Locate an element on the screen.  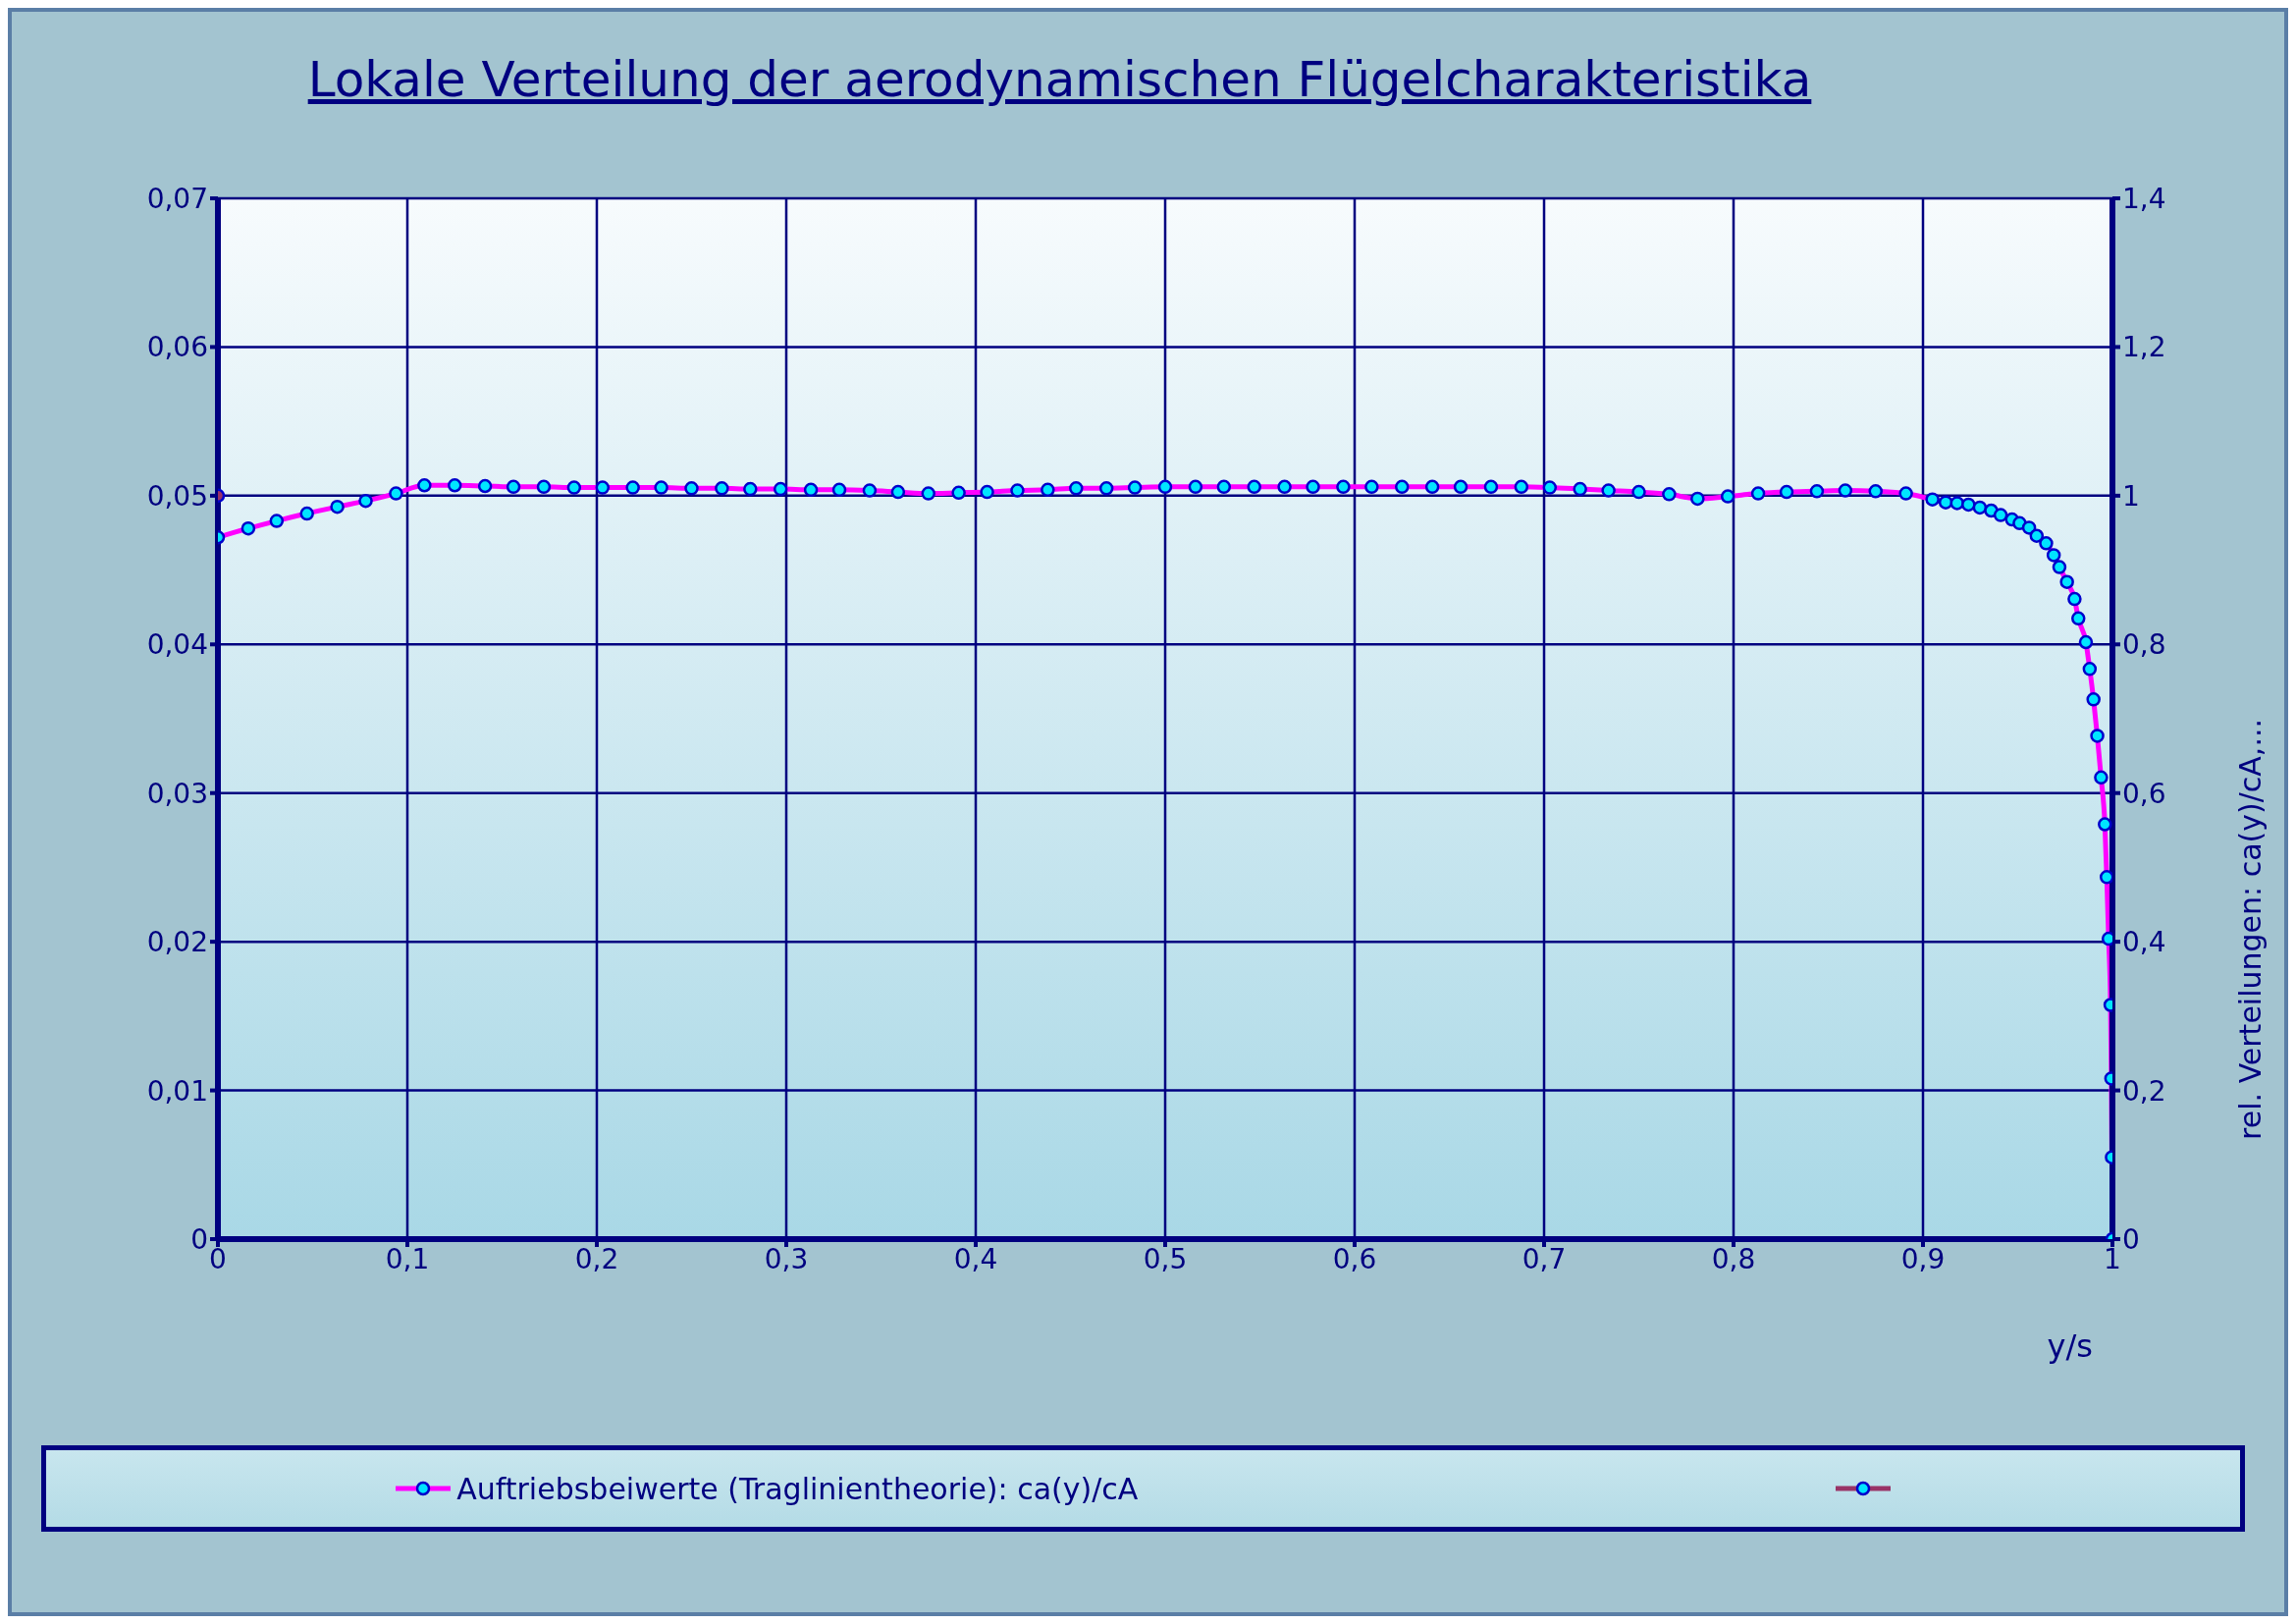
y-tick-label: 0,07 is located at coordinates (177, 198).